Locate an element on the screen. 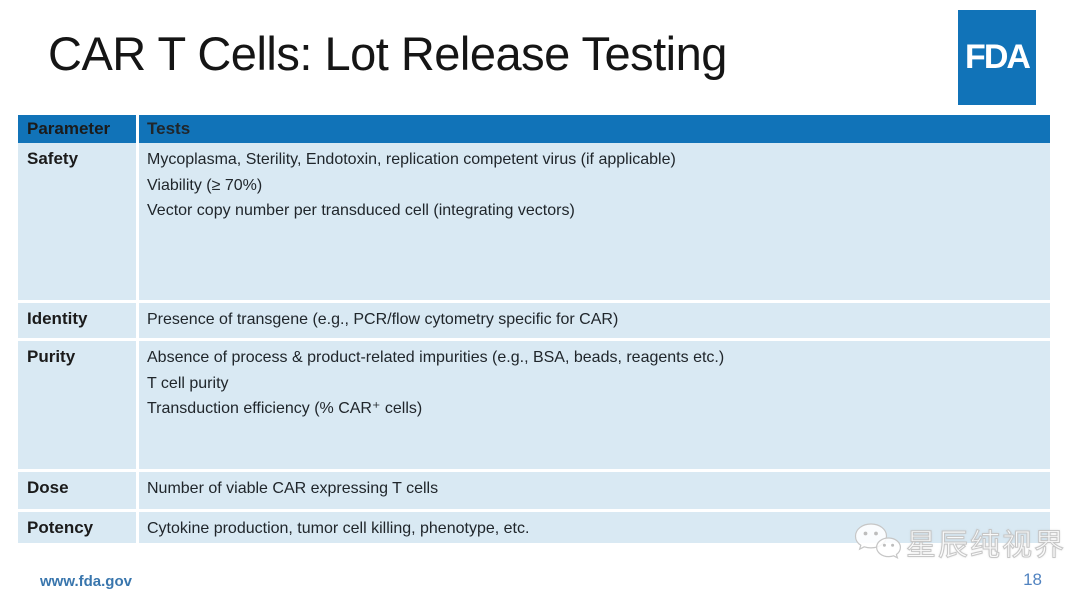  parameter-cell: Safety is located at coordinates (78, 221).